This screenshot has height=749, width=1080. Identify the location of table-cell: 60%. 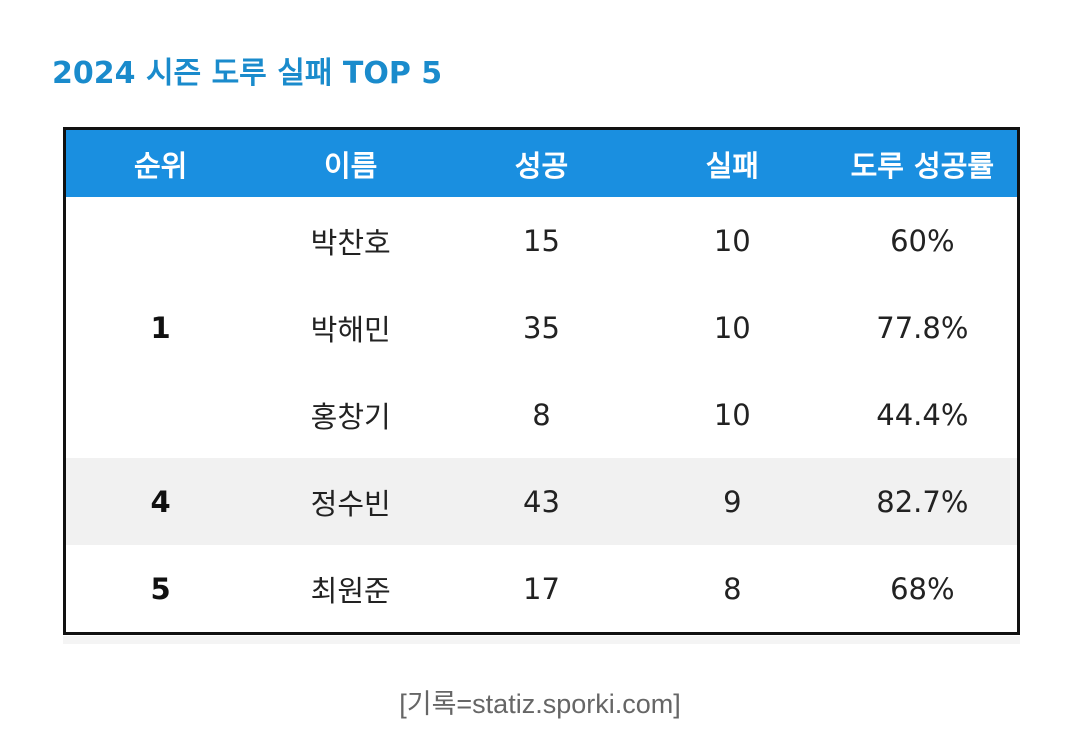
(922, 240).